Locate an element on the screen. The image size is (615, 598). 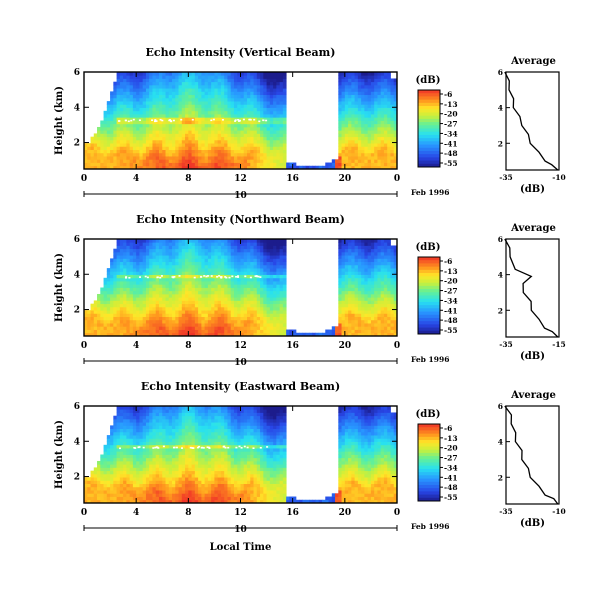
colorbar-swatch is located at coordinates (429, 165).